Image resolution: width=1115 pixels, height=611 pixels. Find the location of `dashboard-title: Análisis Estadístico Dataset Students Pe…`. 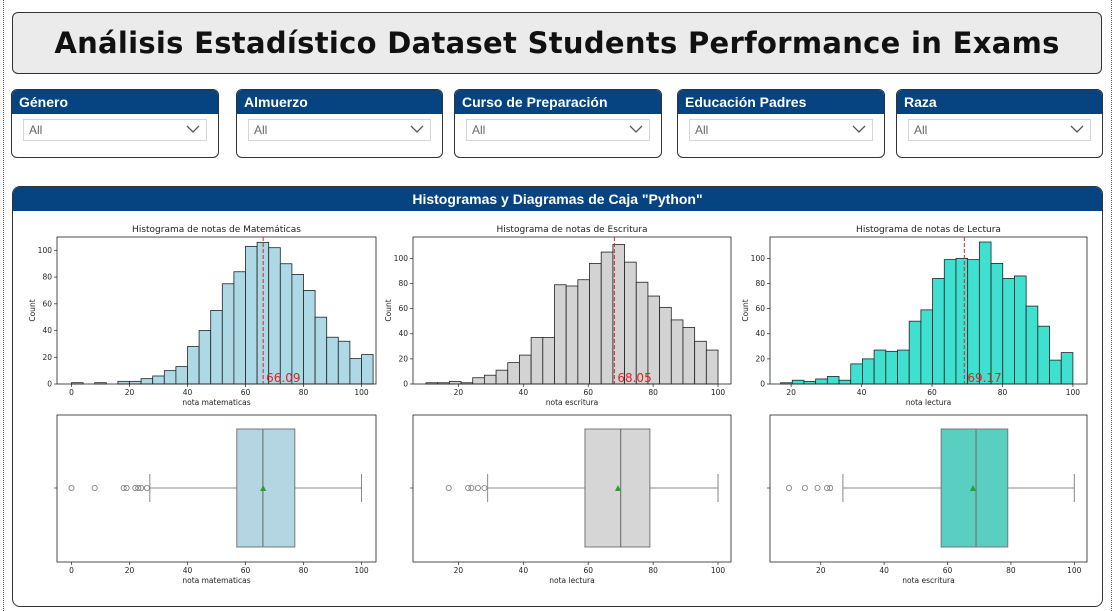

dashboard-title: Análisis Estadístico Dataset Students Pe… is located at coordinates (557, 43).